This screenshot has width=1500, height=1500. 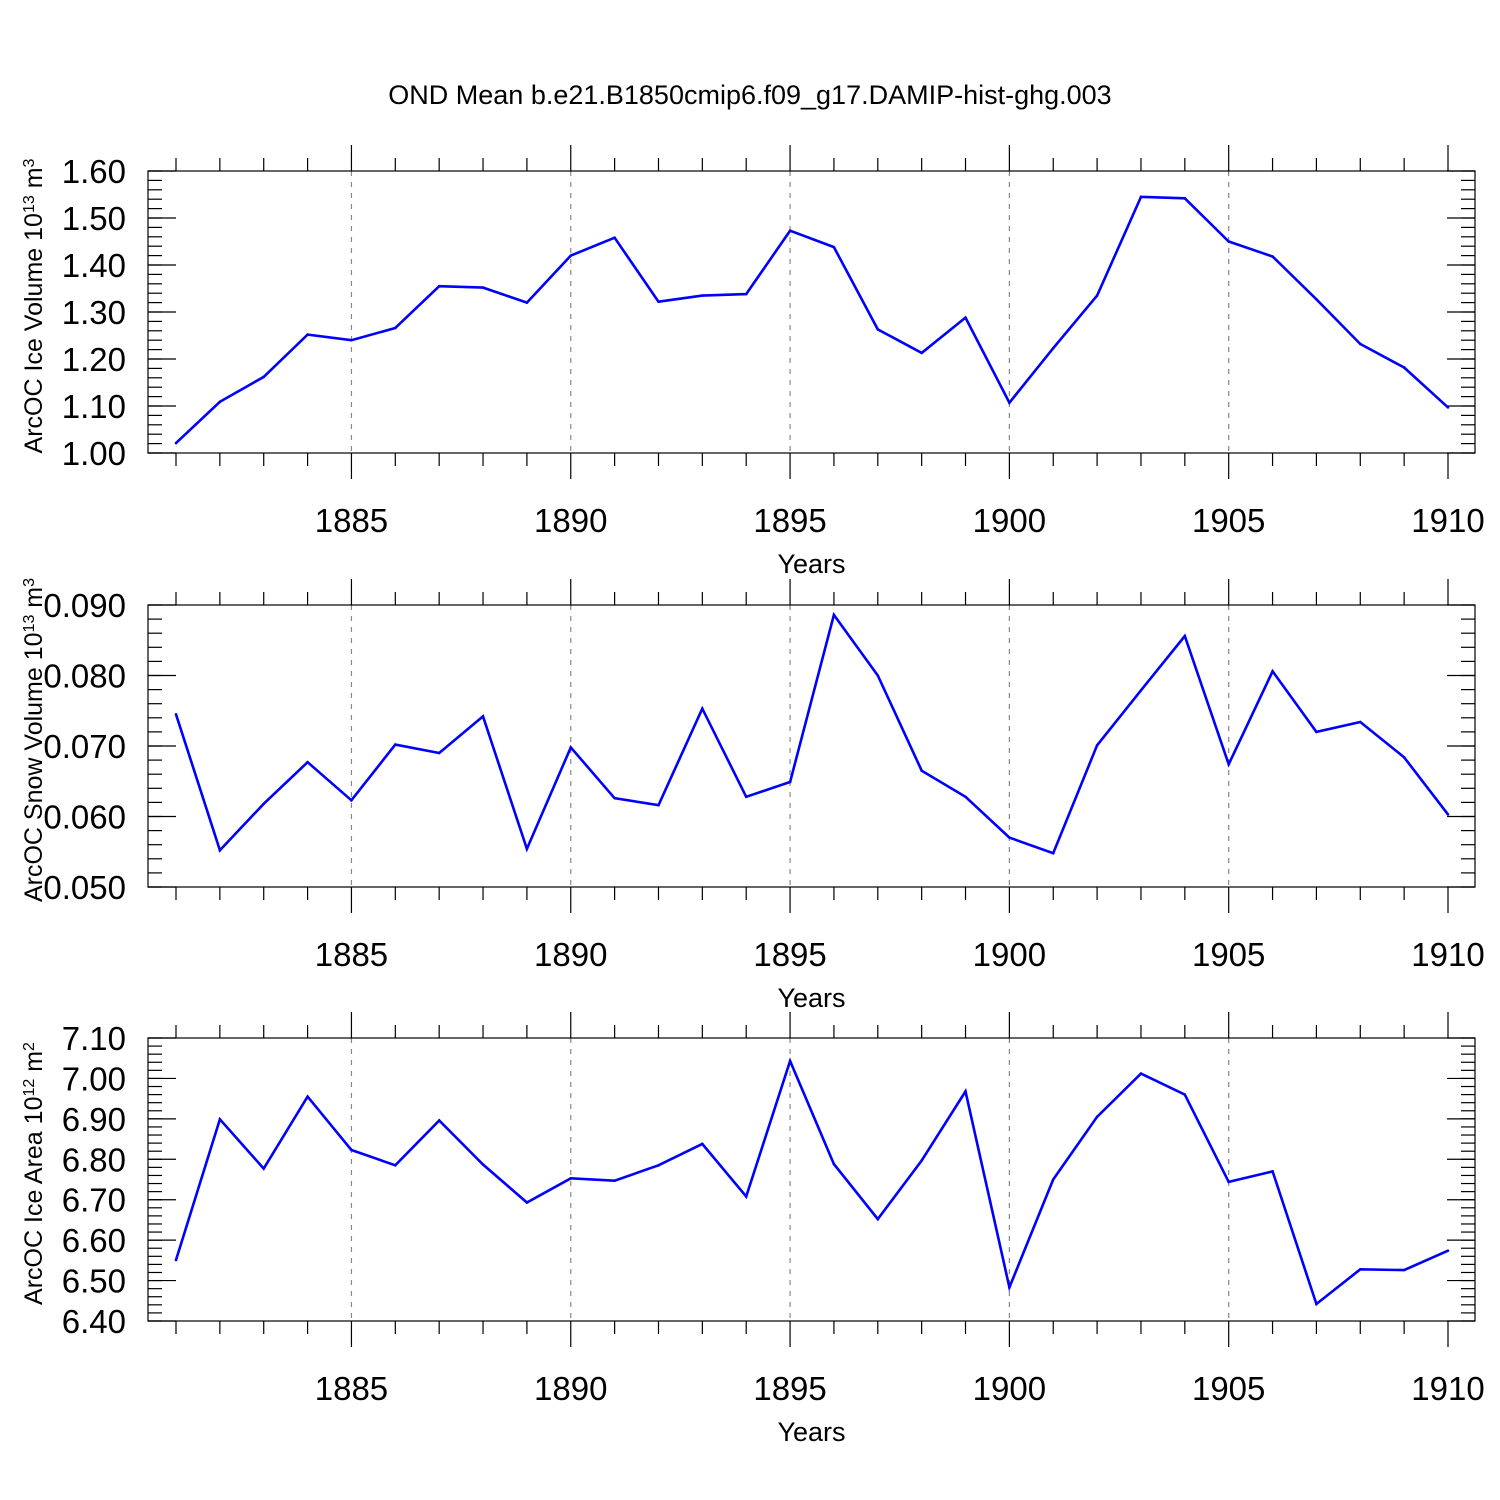 What do you see at coordinates (94, 359) in the screenshot?
I see `y-tick-label: 1.20` at bounding box center [94, 359].